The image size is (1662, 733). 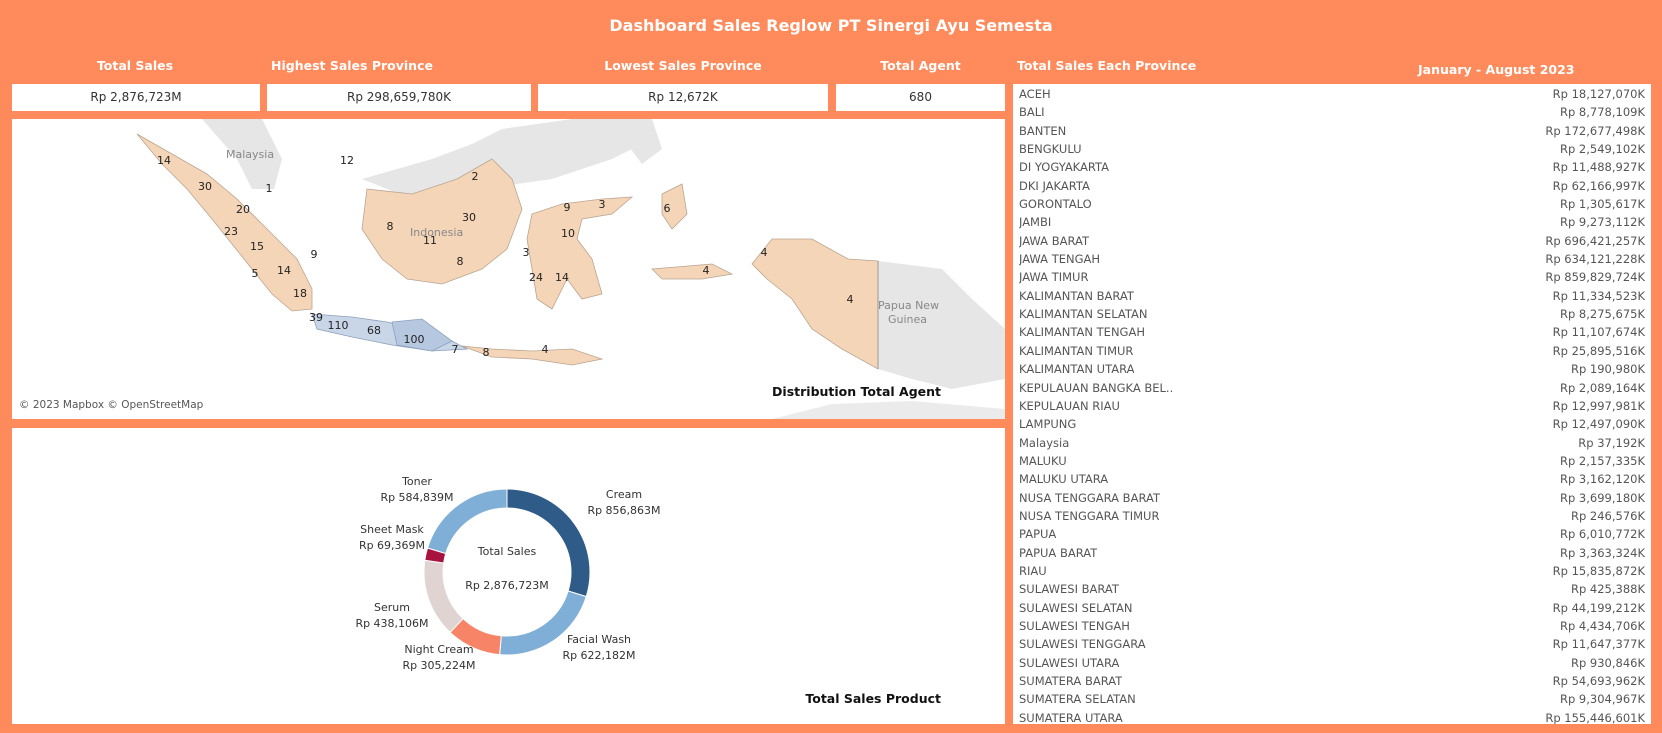 What do you see at coordinates (1602, 552) in the screenshot?
I see `province-sales-value: Rp 3,363,324K` at bounding box center [1602, 552].